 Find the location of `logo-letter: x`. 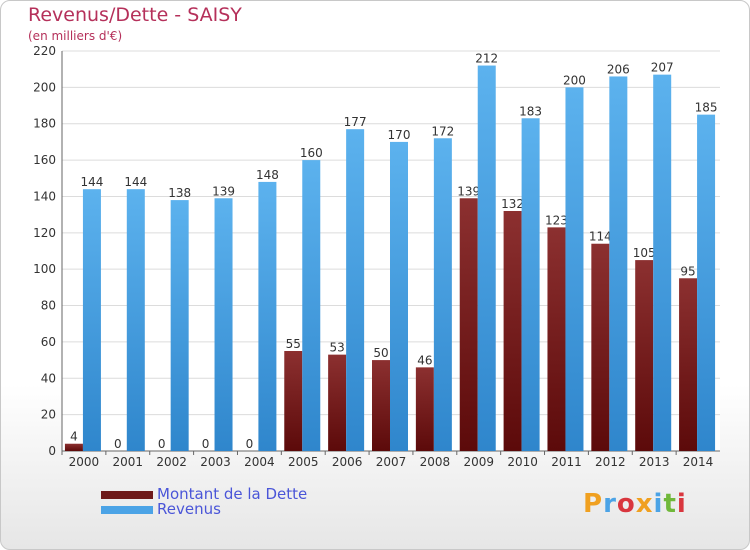

logo-letter: x is located at coordinates (644, 504).